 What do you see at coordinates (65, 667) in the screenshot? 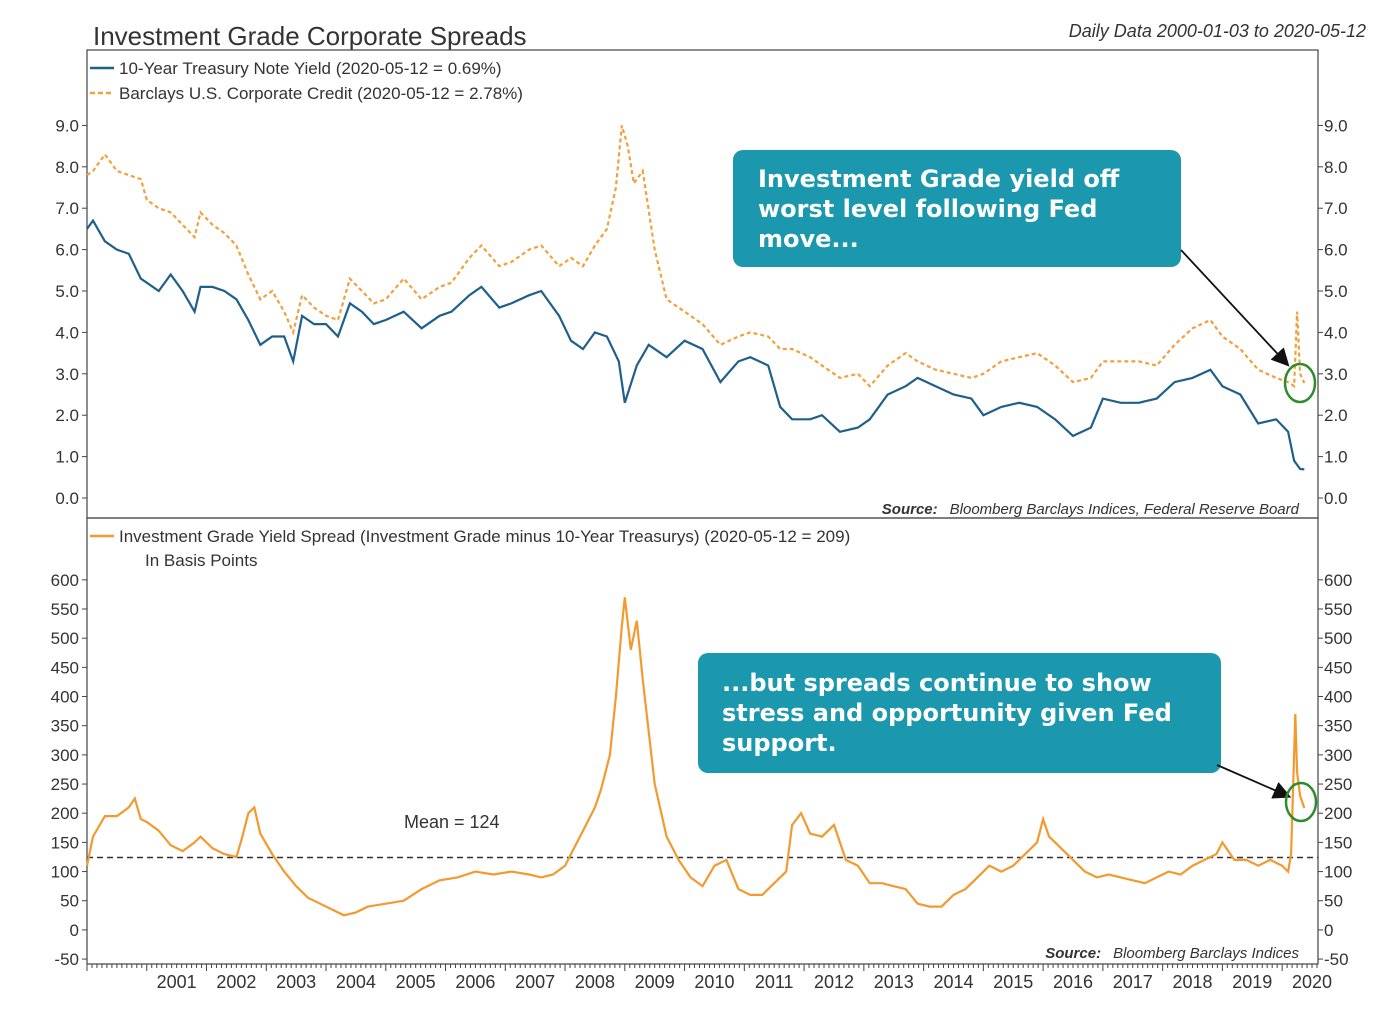
I see `bottom-y-left-tick-label: 450` at bounding box center [65, 667].